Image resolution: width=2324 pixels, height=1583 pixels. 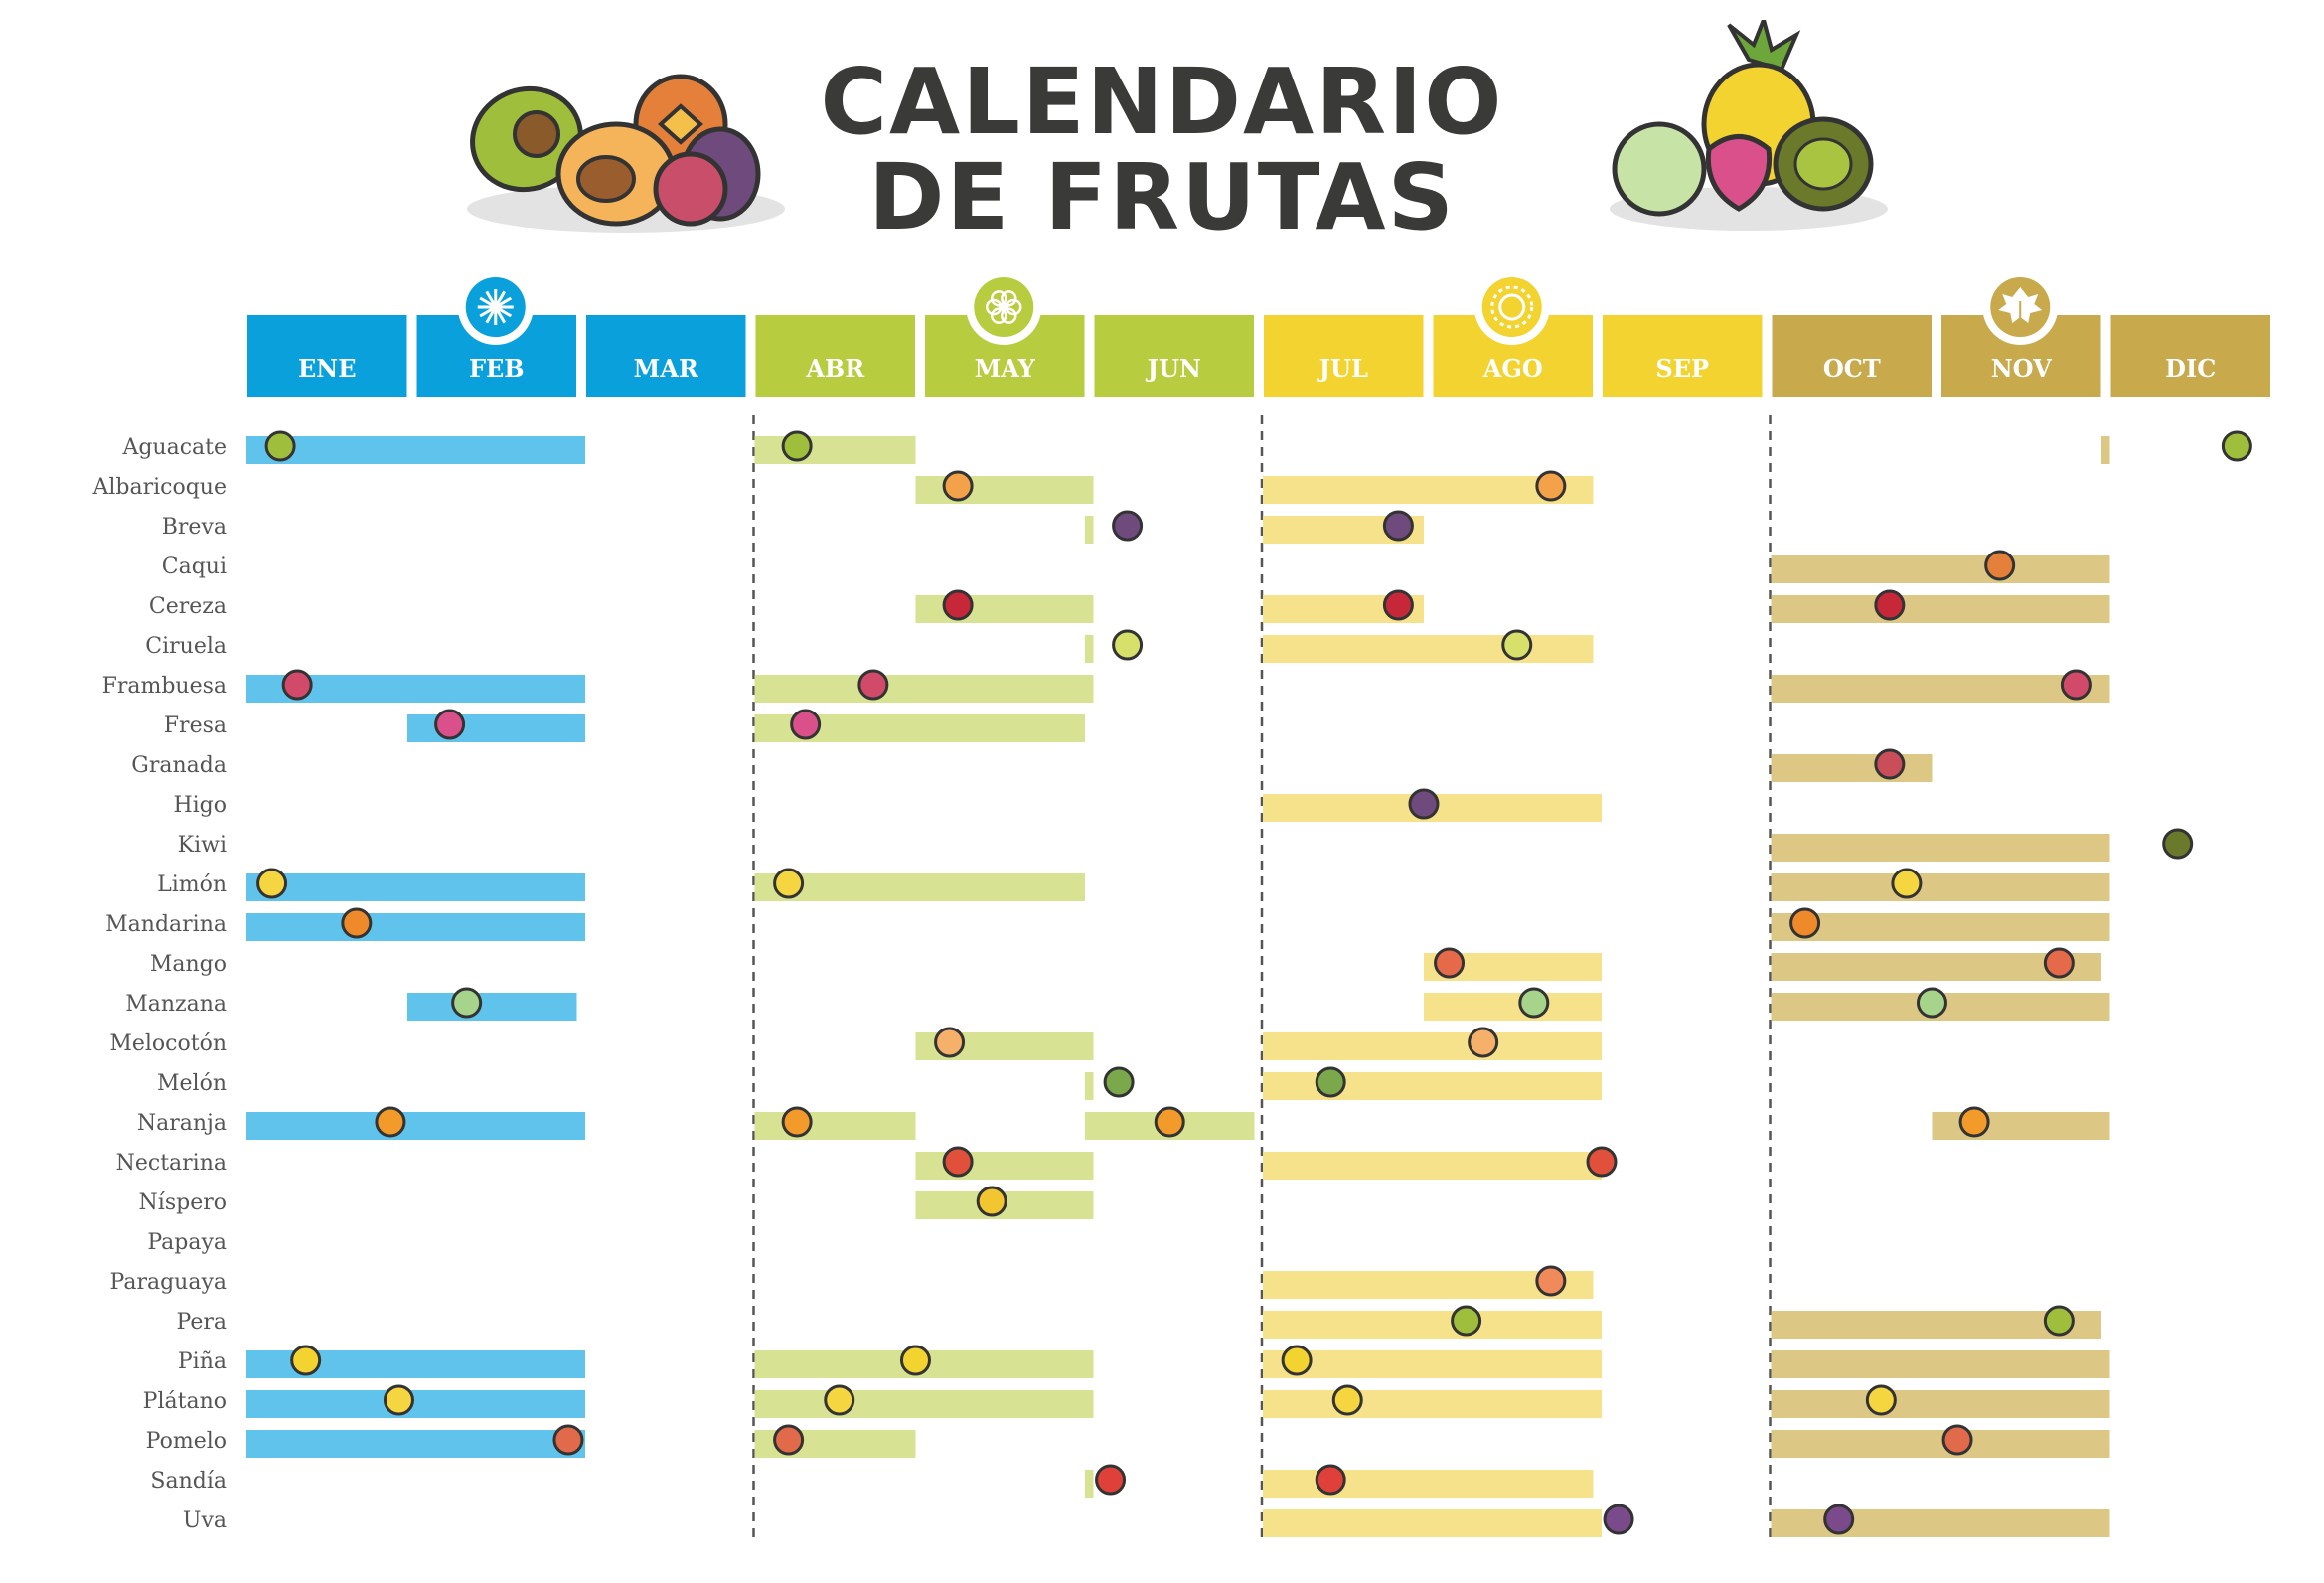 What do you see at coordinates (182, 1123) in the screenshot?
I see `fruit-label-naranja: Naranja` at bounding box center [182, 1123].